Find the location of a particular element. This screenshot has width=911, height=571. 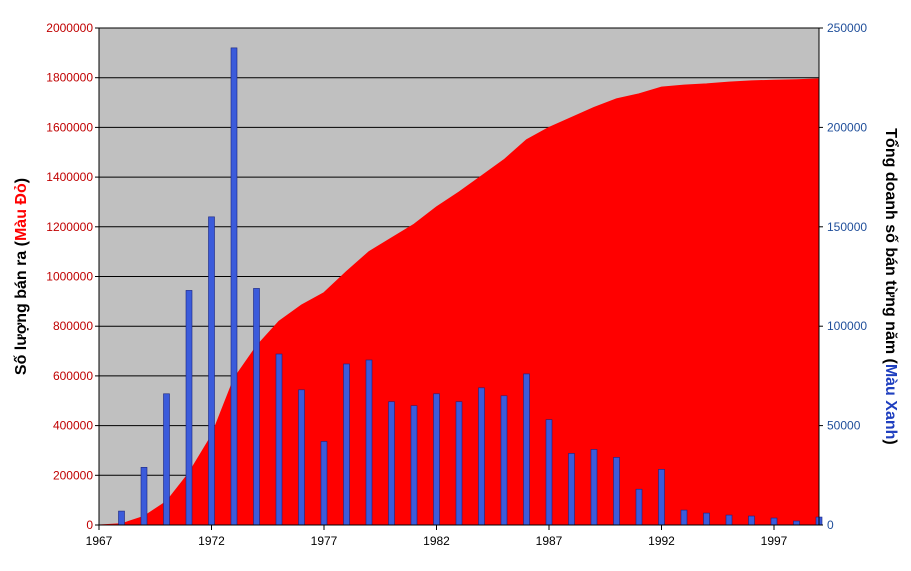

right-tick-label: 50000 is located at coordinates (844, 426).